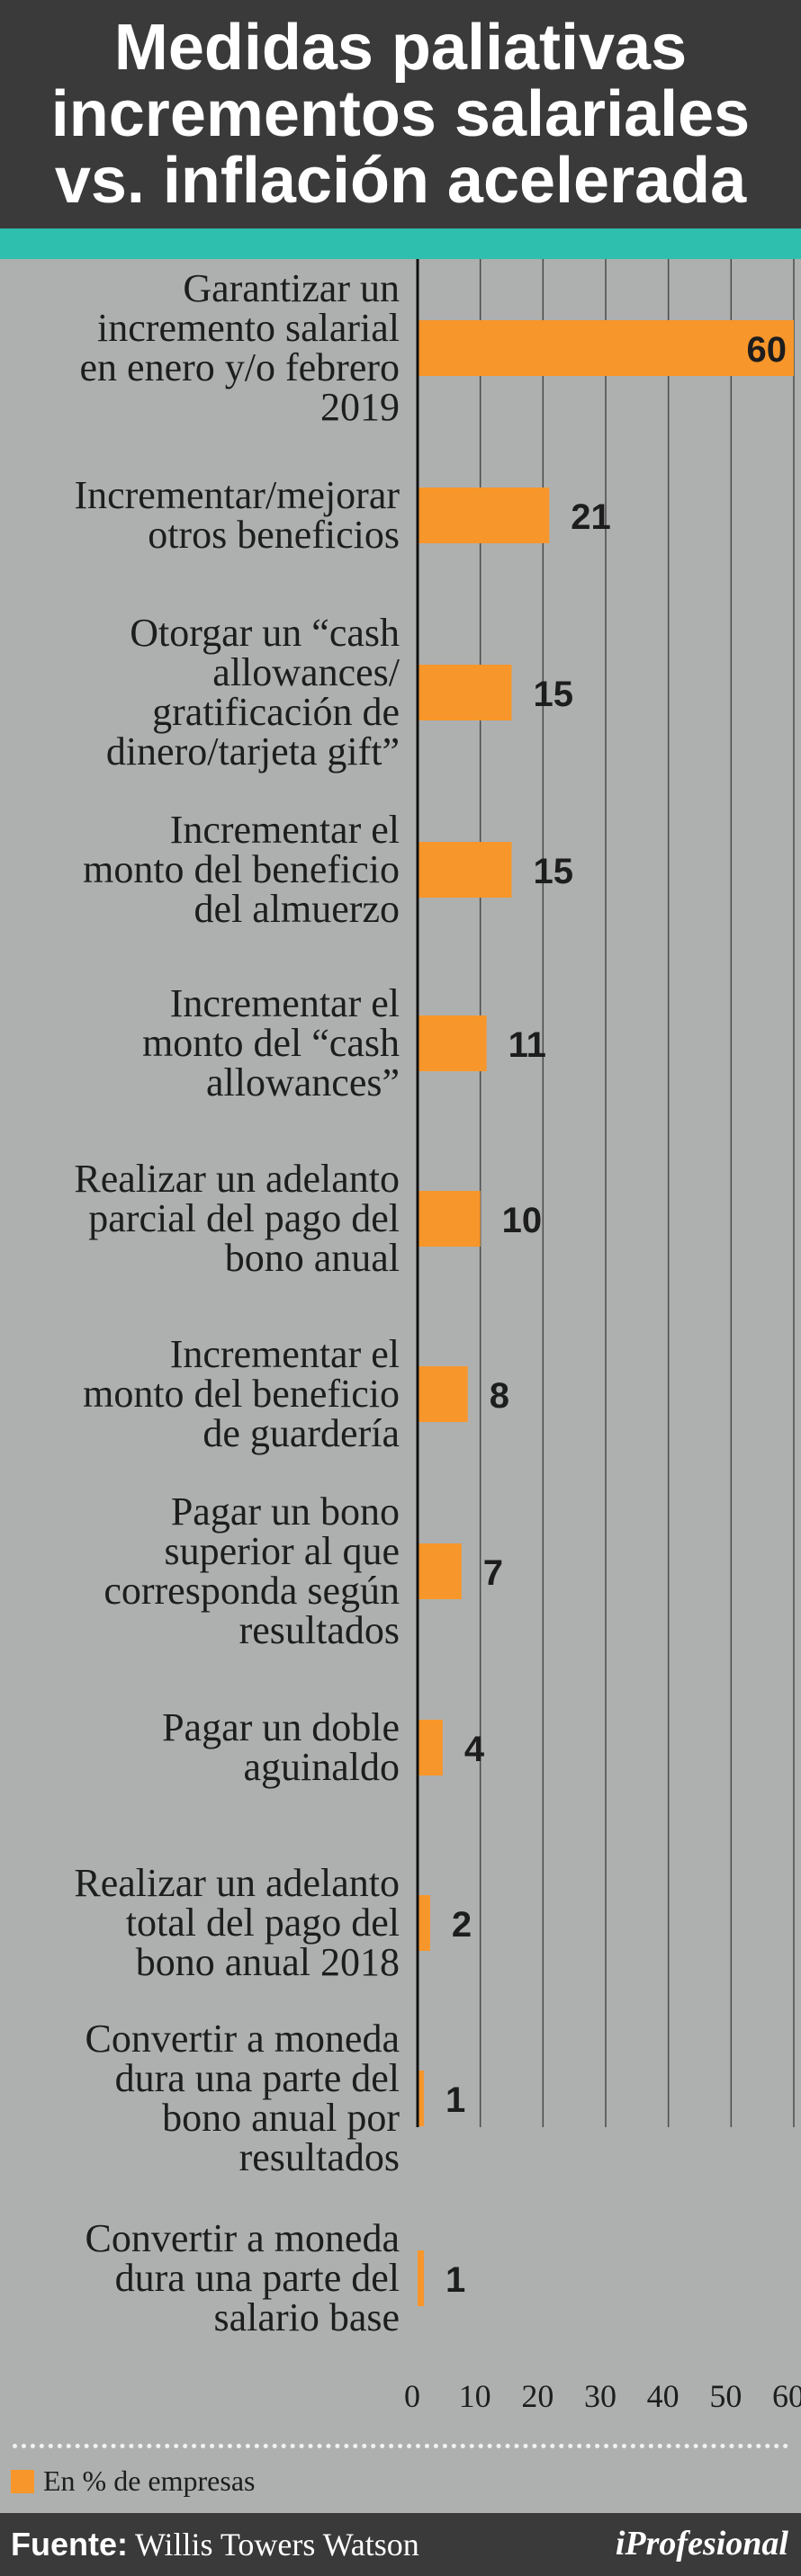 This screenshot has width=801, height=2576. I want to click on category-label-line: Pagar un bono, so click(285, 1511).